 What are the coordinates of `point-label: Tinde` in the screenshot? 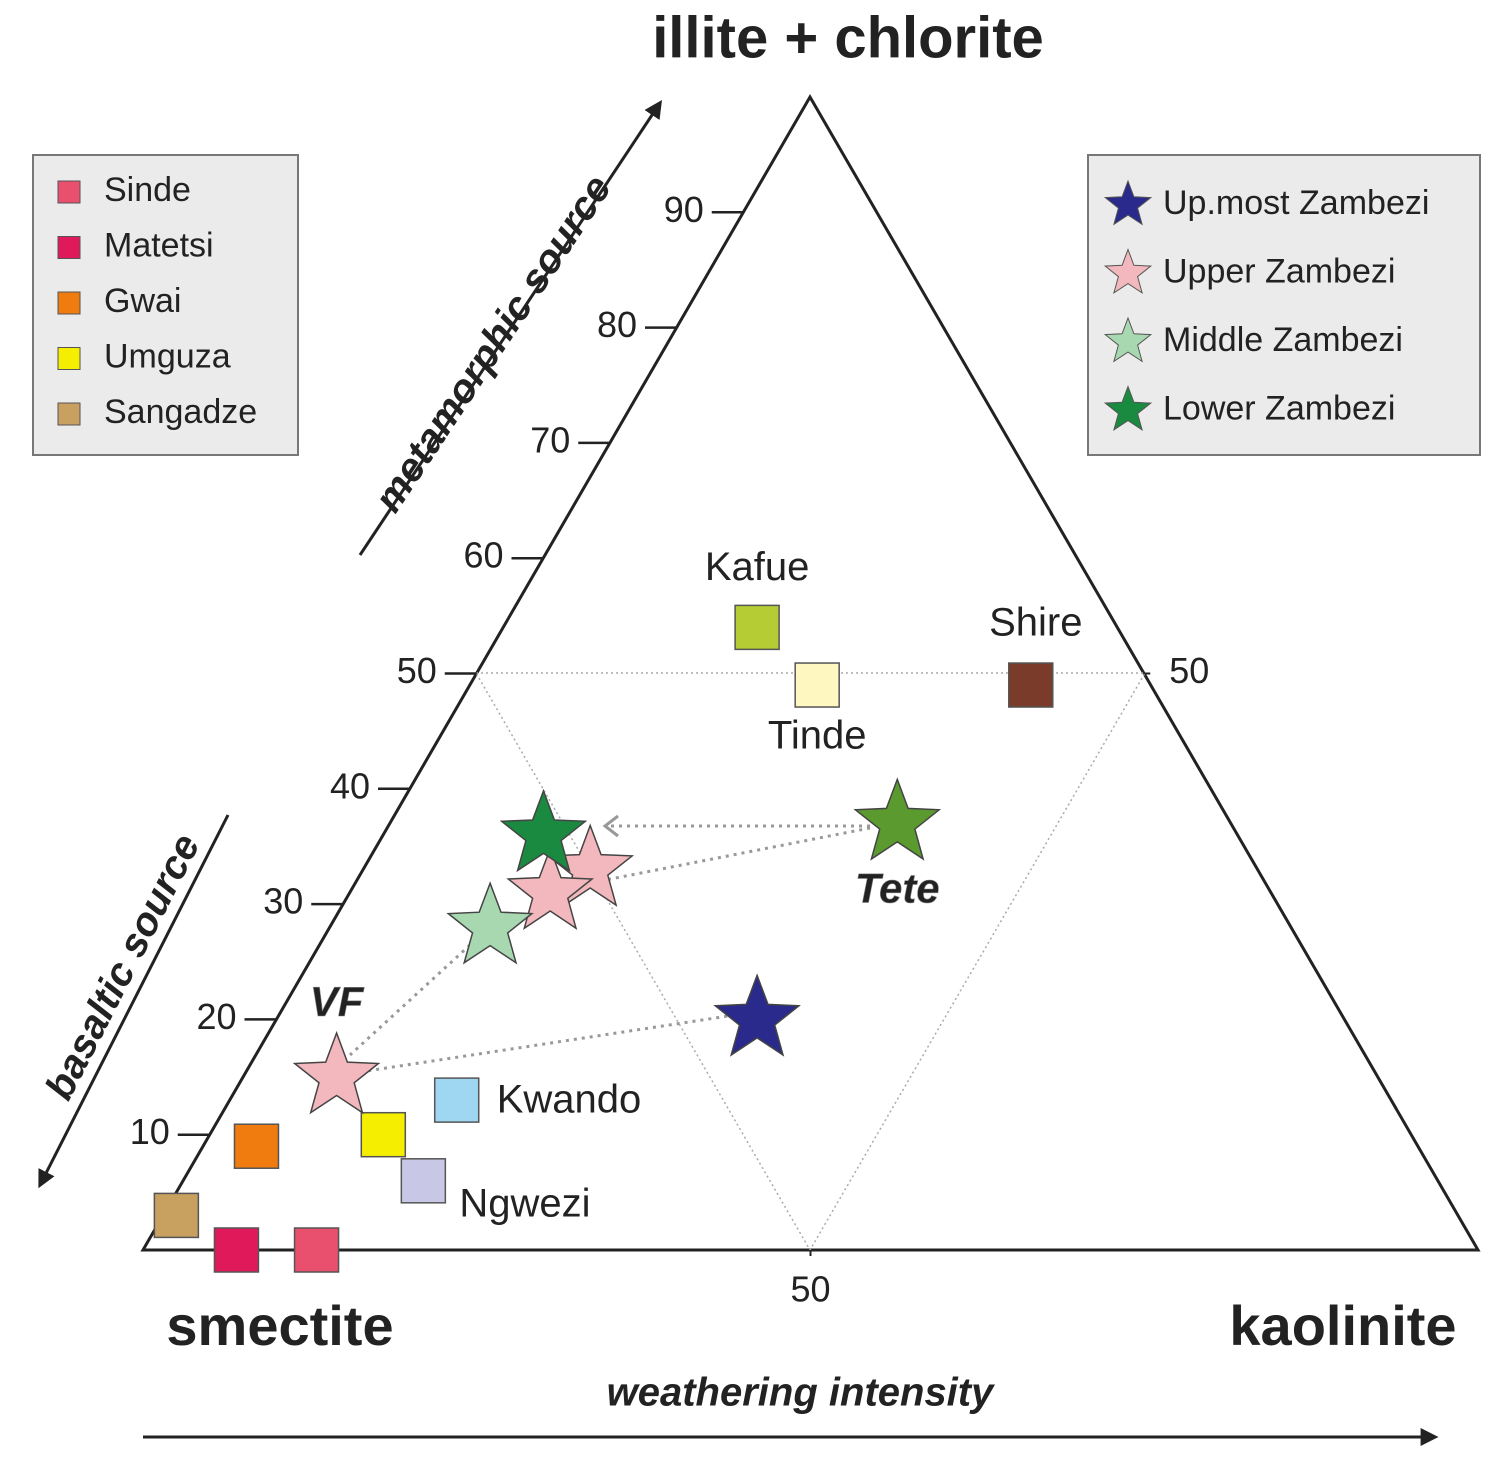 It's located at (817, 736).